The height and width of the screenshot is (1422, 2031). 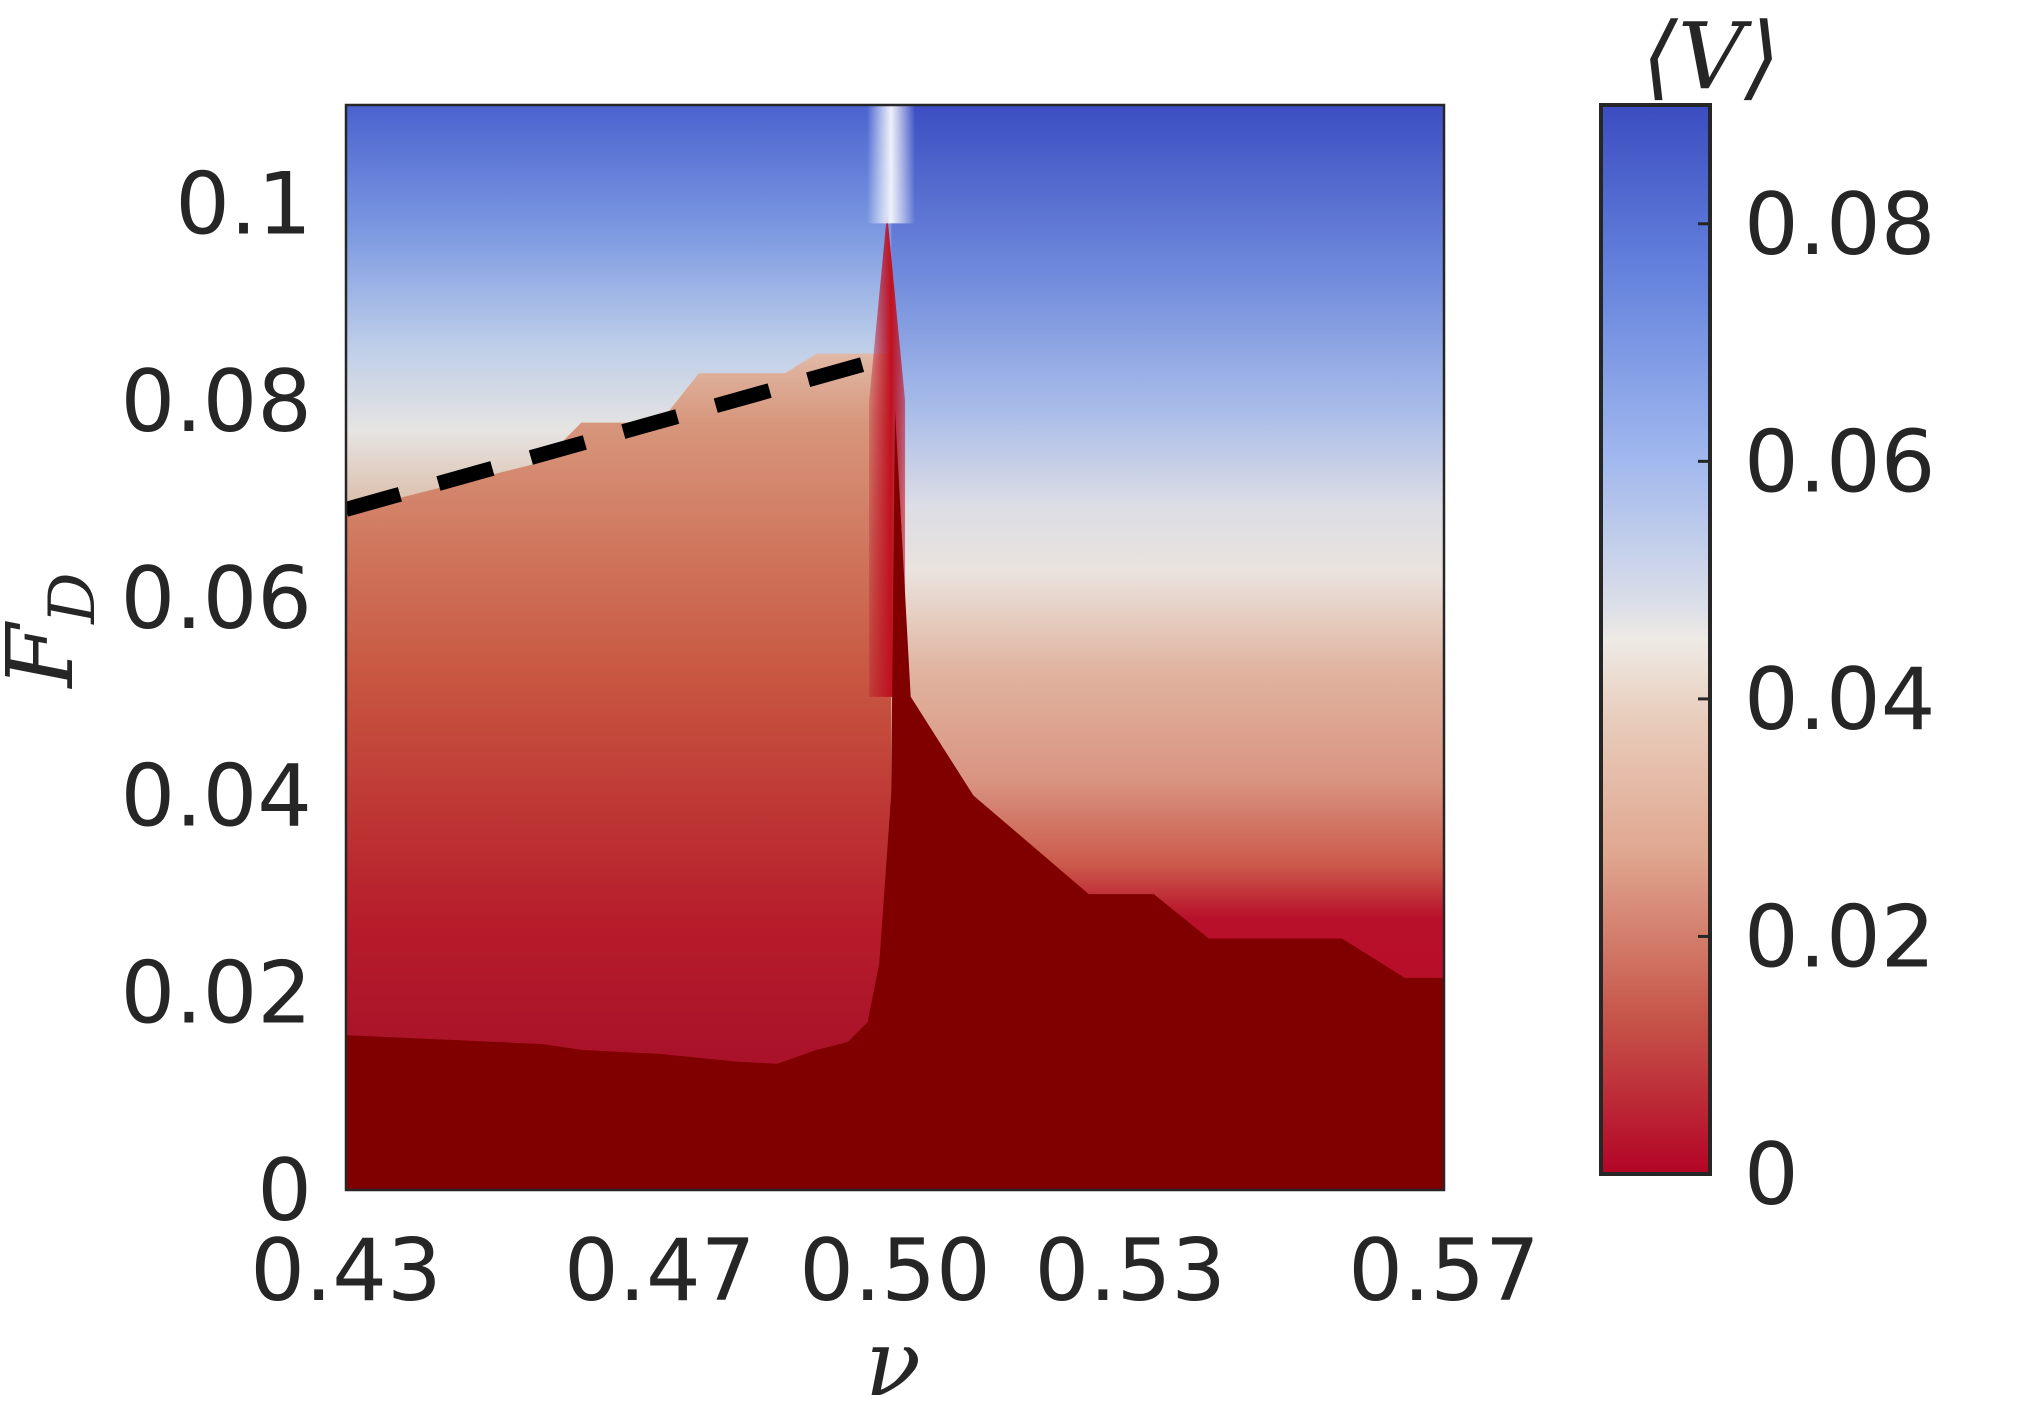 I want to click on pinned-plateau-region, so click(x=619, y=722).